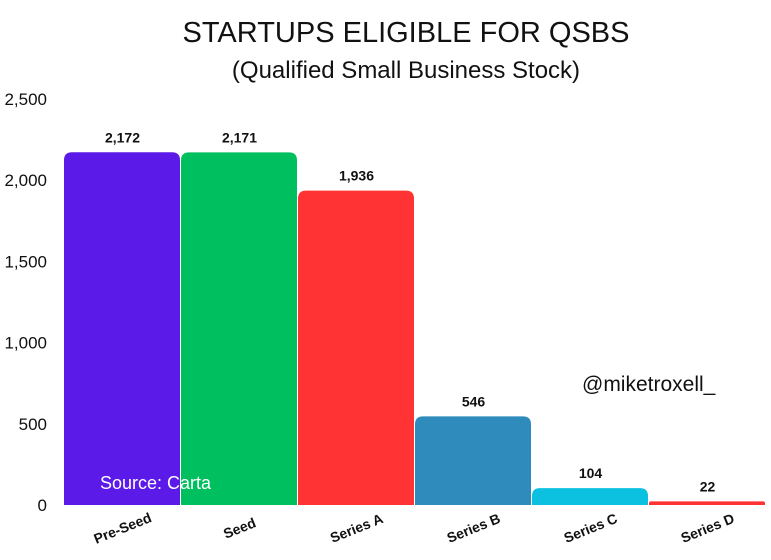  Describe the element at coordinates (25, 180) in the screenshot. I see `y-tick-label: 2,000` at that location.